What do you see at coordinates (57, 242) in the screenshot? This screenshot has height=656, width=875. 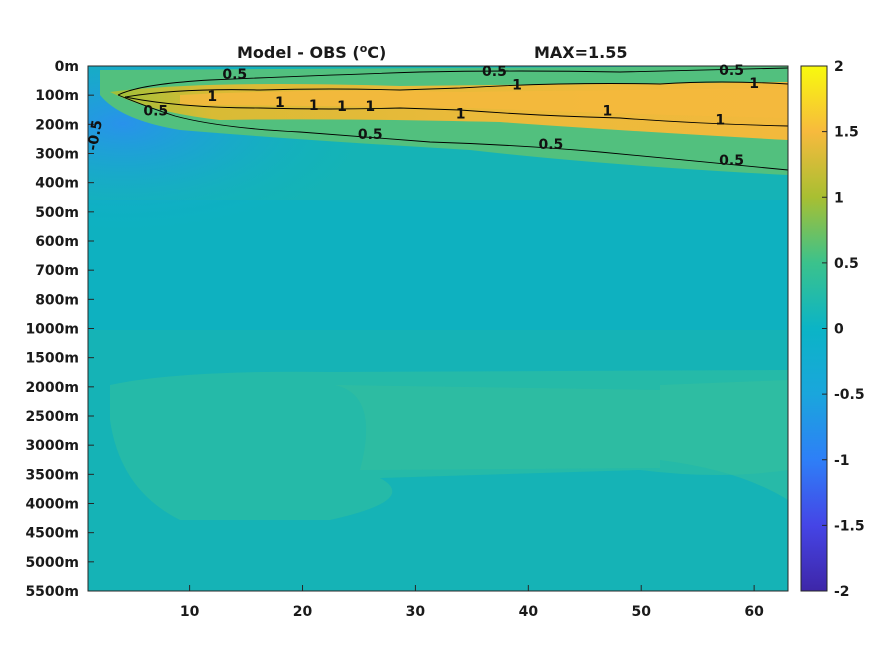 I see `y-tick-label: 600m` at bounding box center [57, 242].